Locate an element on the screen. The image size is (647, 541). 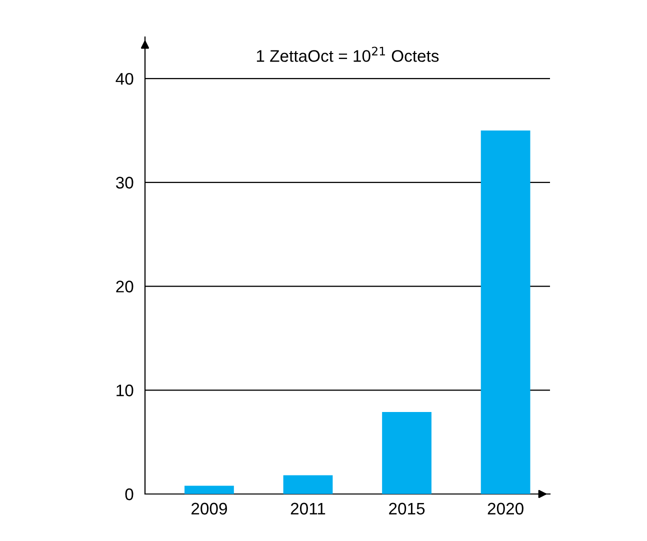
x-tick-label: 2020 is located at coordinates (506, 508).